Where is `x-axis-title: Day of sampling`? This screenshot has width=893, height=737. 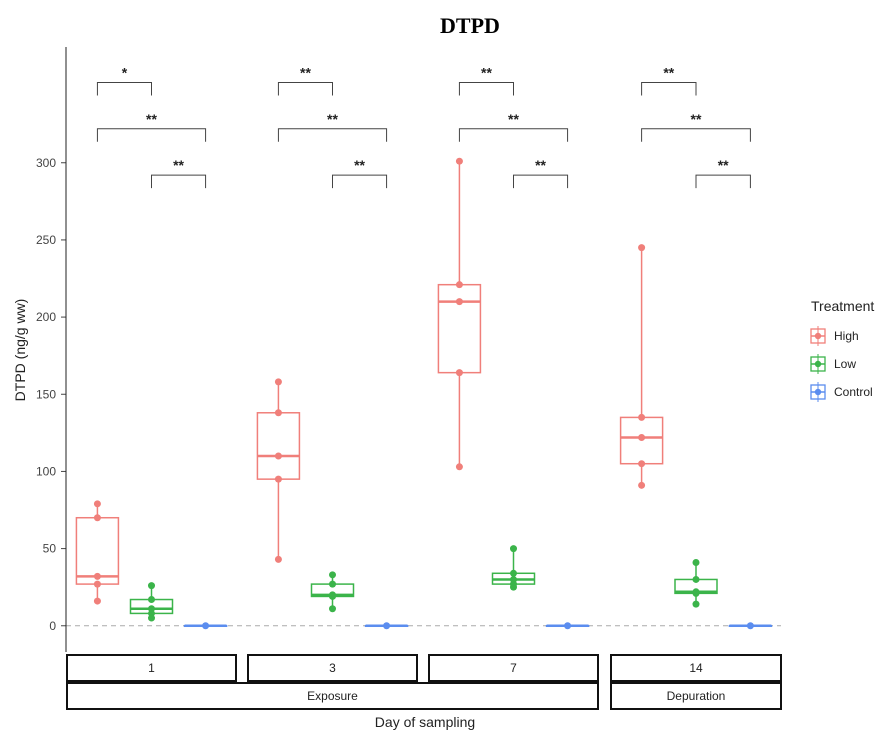 x-axis-title: Day of sampling is located at coordinates (425, 722).